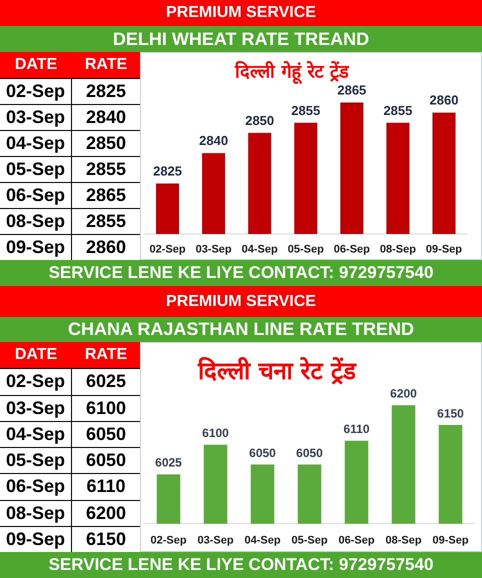 Image resolution: width=482 pixels, height=578 pixels. What do you see at coordinates (277, 371) in the screenshot?
I see `text: दिल्ली चना रेट ट्रेंड` at bounding box center [277, 371].